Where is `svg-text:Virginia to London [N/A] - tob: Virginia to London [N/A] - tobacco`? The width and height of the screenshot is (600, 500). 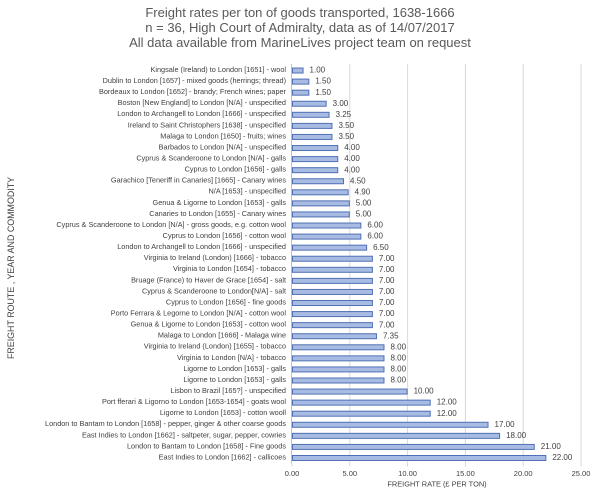
svg-text:Virginia to London [N/A] - tob: Virginia to London [N/A] - tobacco is located at coordinates (231, 357).